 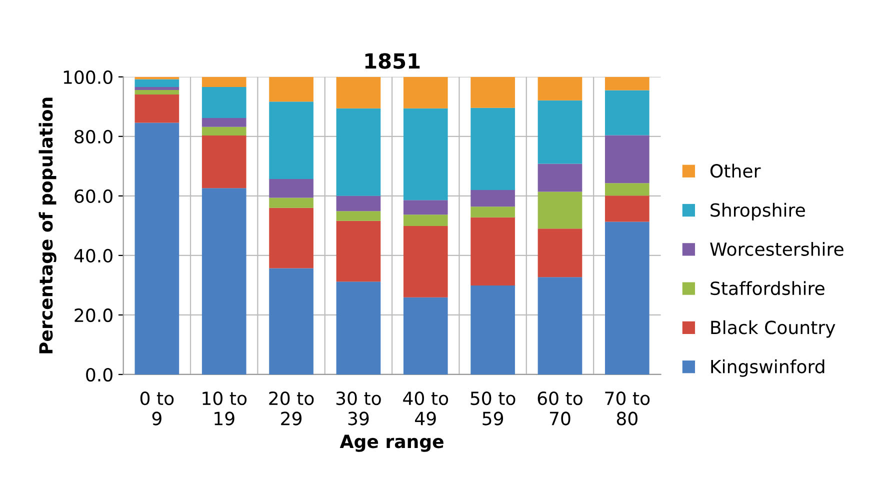 What do you see at coordinates (99, 375) in the screenshot?
I see `y-tick-label: 0.0` at bounding box center [99, 375].